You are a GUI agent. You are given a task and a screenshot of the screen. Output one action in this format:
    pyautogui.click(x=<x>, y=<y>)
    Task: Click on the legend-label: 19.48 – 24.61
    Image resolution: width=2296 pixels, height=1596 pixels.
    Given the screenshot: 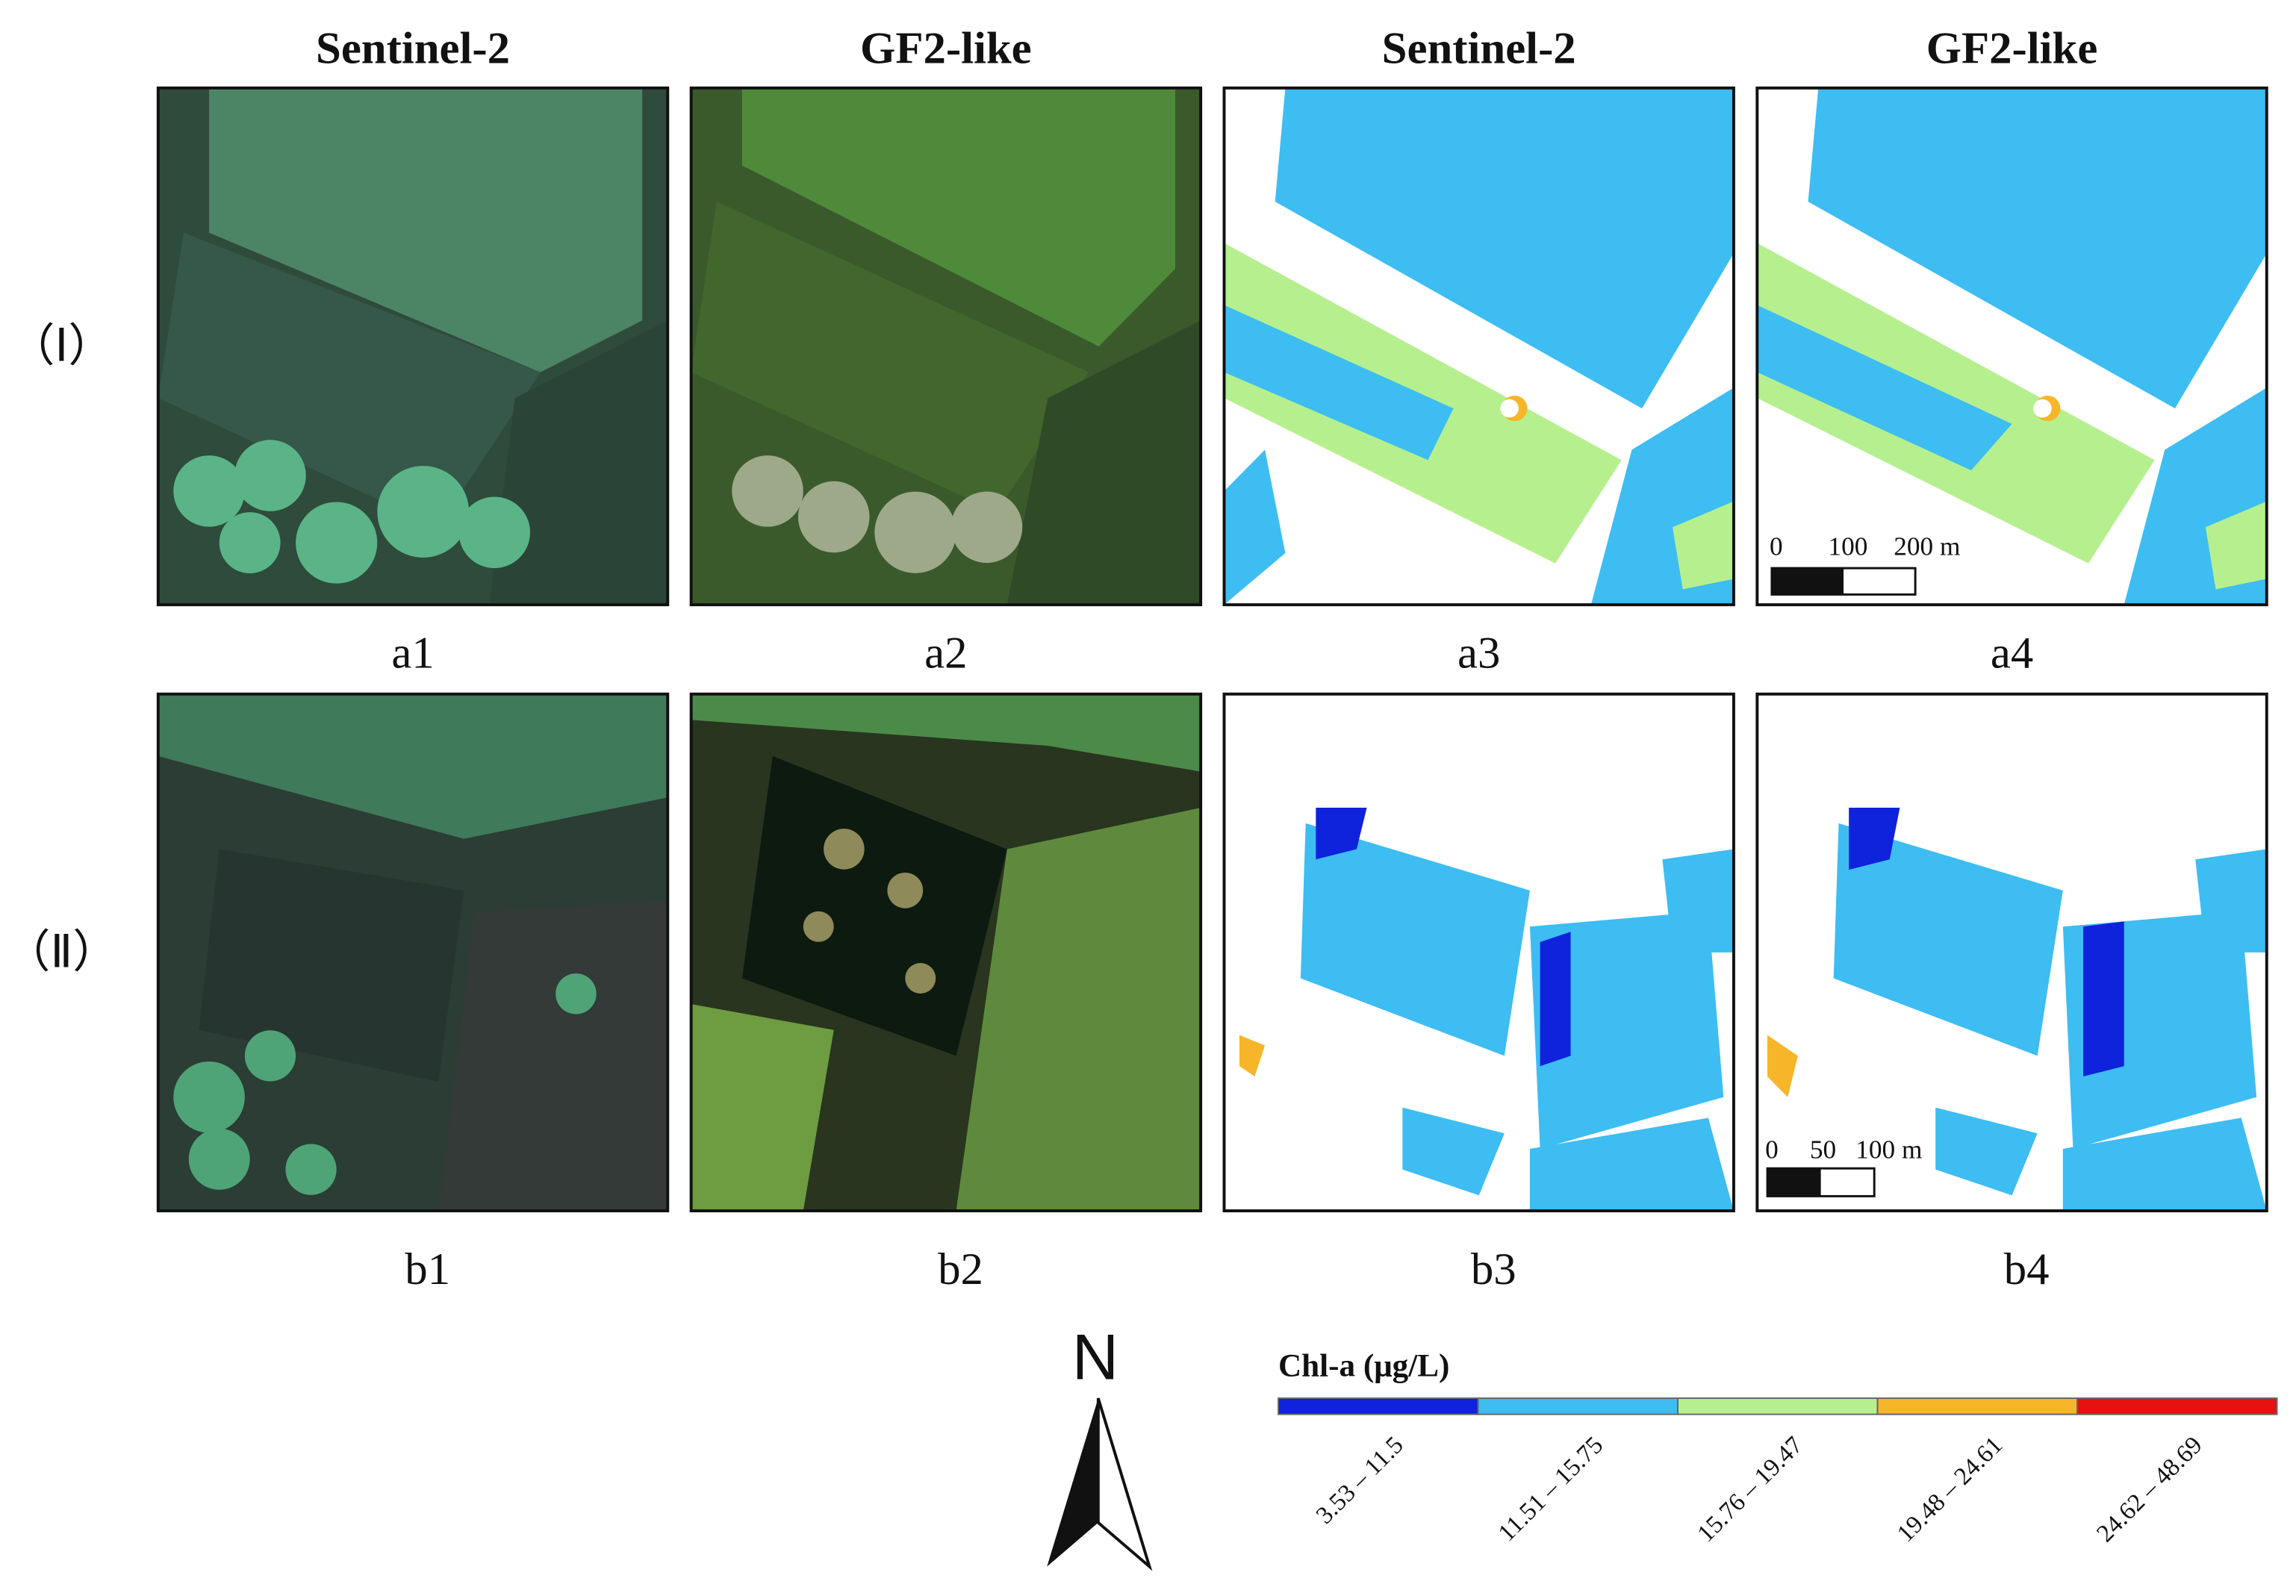 What is the action you would take?
    pyautogui.click(x=1949, y=1489)
    